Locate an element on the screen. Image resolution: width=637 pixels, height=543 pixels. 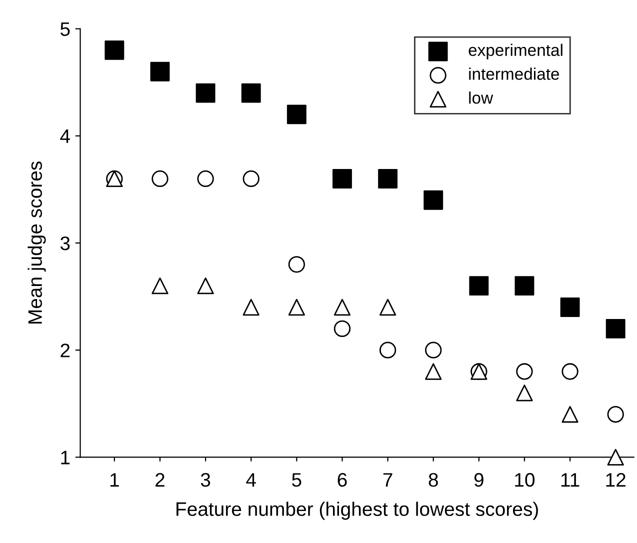
x-tick-label: 1 is located at coordinates (114, 480).